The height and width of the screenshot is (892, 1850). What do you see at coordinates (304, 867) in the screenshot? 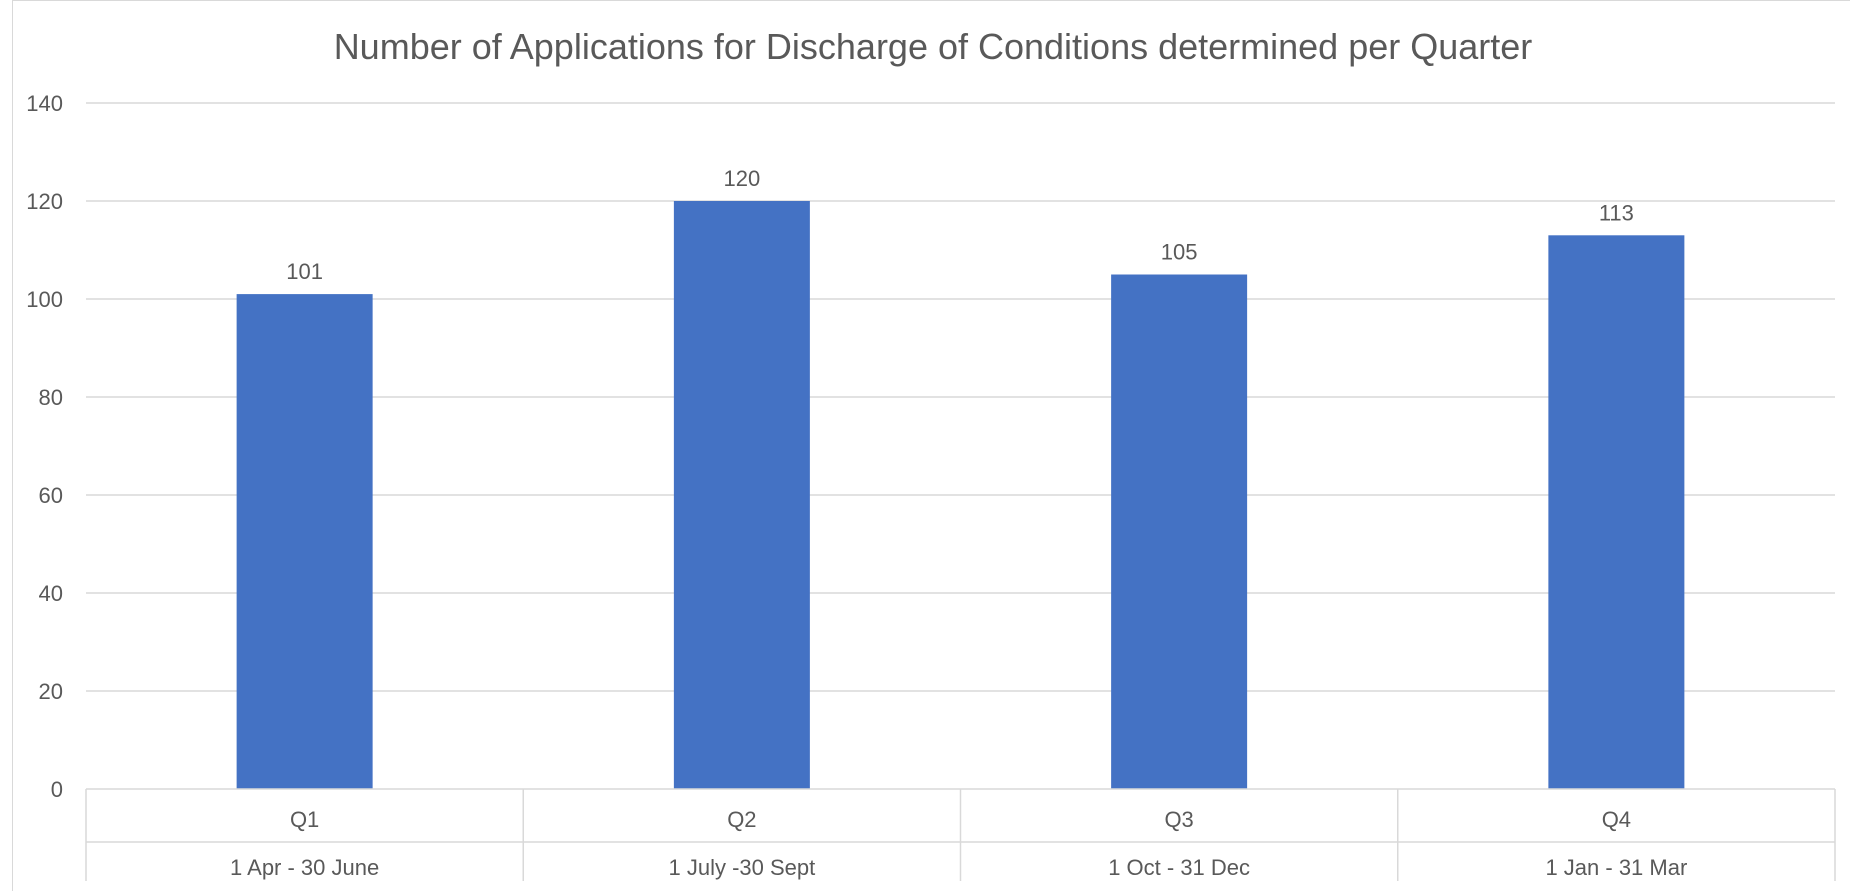
I see `x-subcategory-label: 1 Apr - 30 June` at bounding box center [304, 867].